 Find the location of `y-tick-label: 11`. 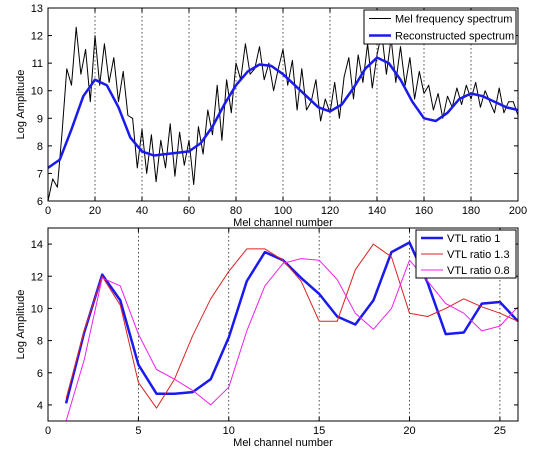

y-tick-label: 11 is located at coordinates (37, 64).